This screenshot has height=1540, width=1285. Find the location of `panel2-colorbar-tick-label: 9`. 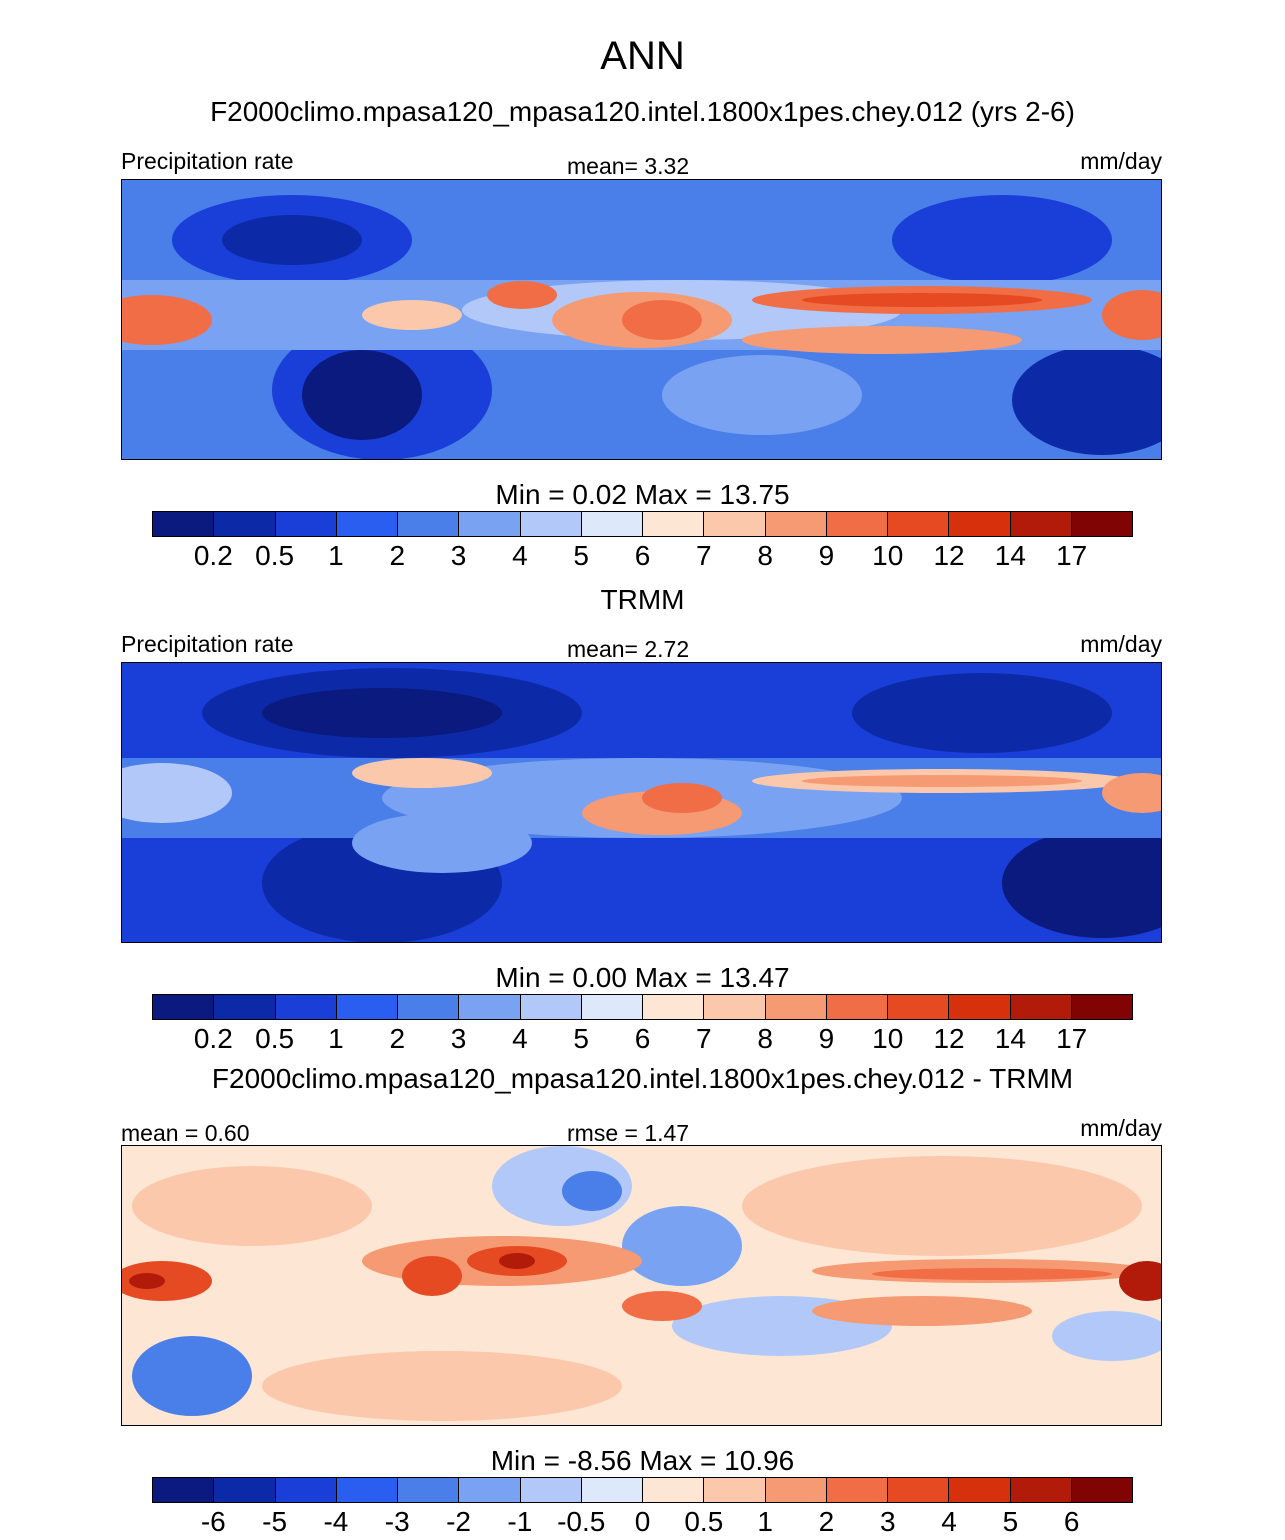

panel2-colorbar-tick-label: 9 is located at coordinates (826, 1038).